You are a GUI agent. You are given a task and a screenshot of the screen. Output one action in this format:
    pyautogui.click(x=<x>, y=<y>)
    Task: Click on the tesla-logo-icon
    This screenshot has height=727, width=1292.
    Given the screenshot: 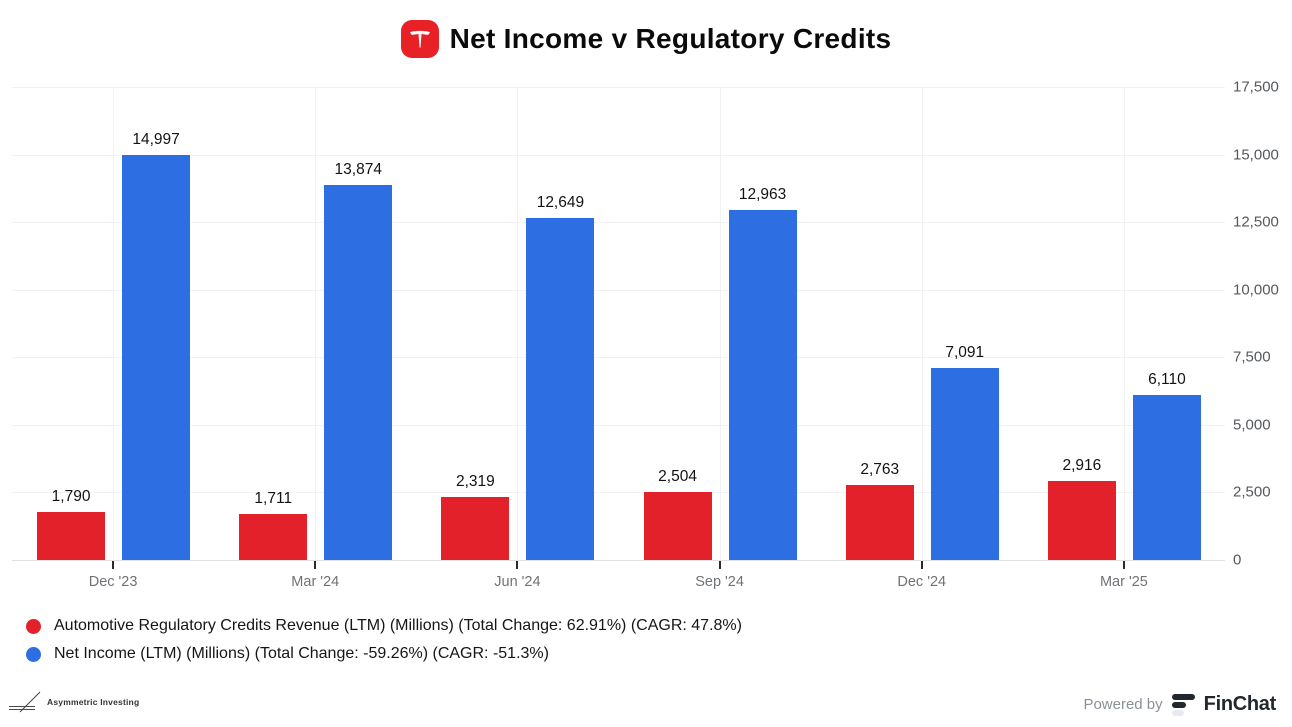 What is the action you would take?
    pyautogui.click(x=419, y=39)
    